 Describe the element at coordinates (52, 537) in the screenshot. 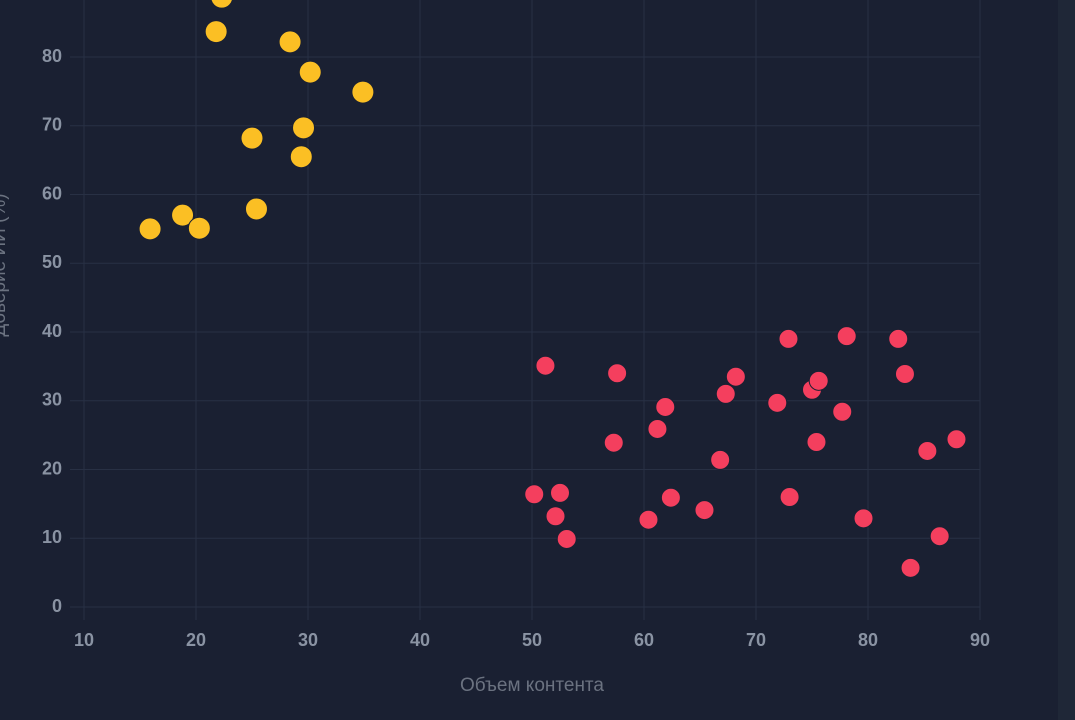

I see `y-tick-label: 10` at that location.